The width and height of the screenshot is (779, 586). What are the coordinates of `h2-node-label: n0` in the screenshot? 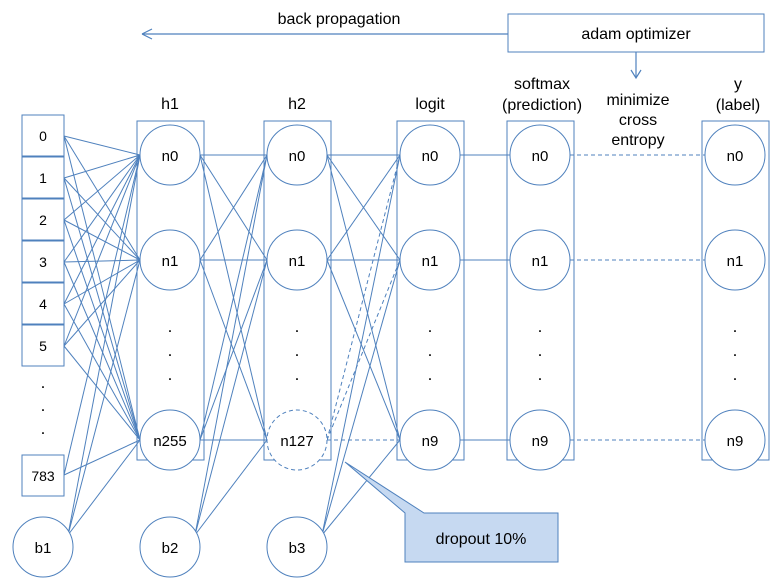 It's located at (297, 156).